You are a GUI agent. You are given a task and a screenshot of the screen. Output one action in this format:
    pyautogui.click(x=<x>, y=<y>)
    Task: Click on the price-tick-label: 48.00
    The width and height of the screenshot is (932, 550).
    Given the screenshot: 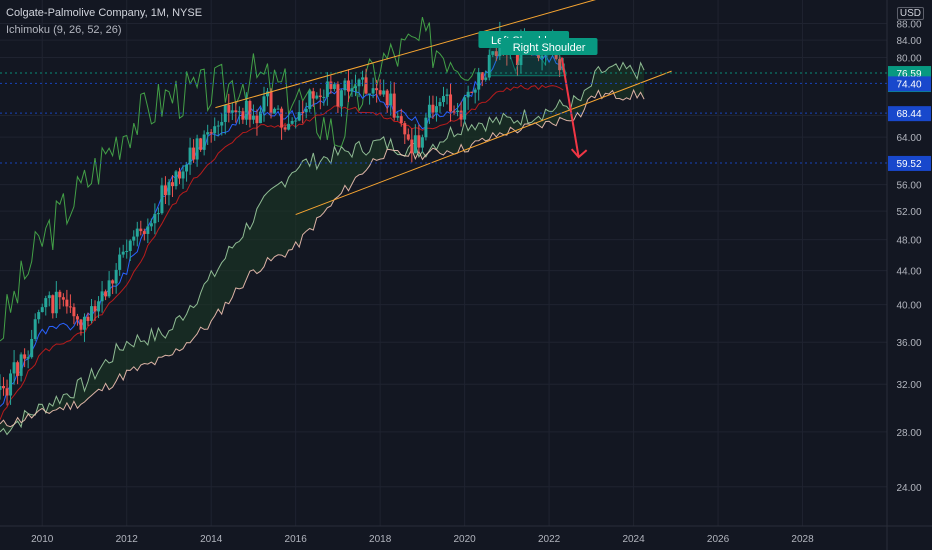 What is the action you would take?
    pyautogui.click(x=908, y=241)
    